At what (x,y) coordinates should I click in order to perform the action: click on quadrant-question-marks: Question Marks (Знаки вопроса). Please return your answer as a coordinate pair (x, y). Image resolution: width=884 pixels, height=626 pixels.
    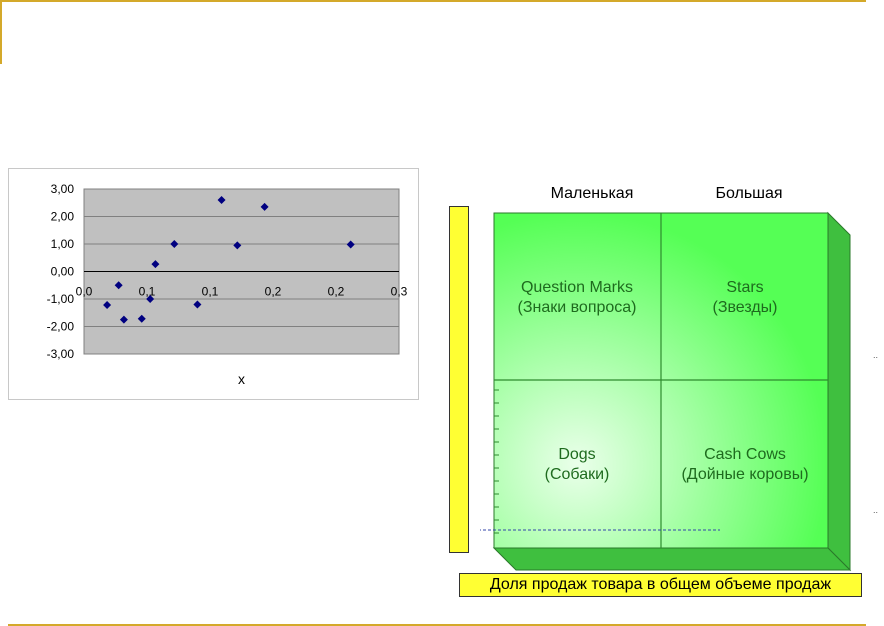
    Looking at the image, I should click on (577, 298).